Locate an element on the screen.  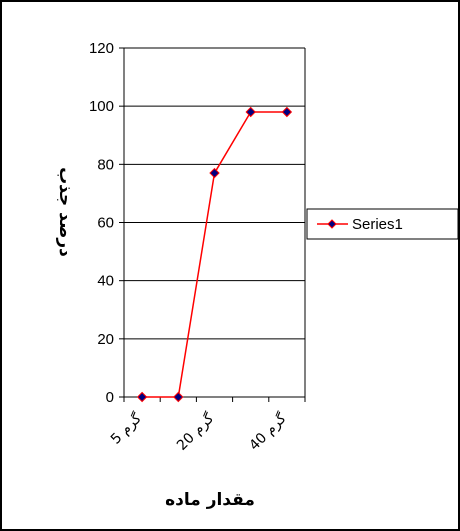
y-tick-label-0: 0 is located at coordinates (110, 397).